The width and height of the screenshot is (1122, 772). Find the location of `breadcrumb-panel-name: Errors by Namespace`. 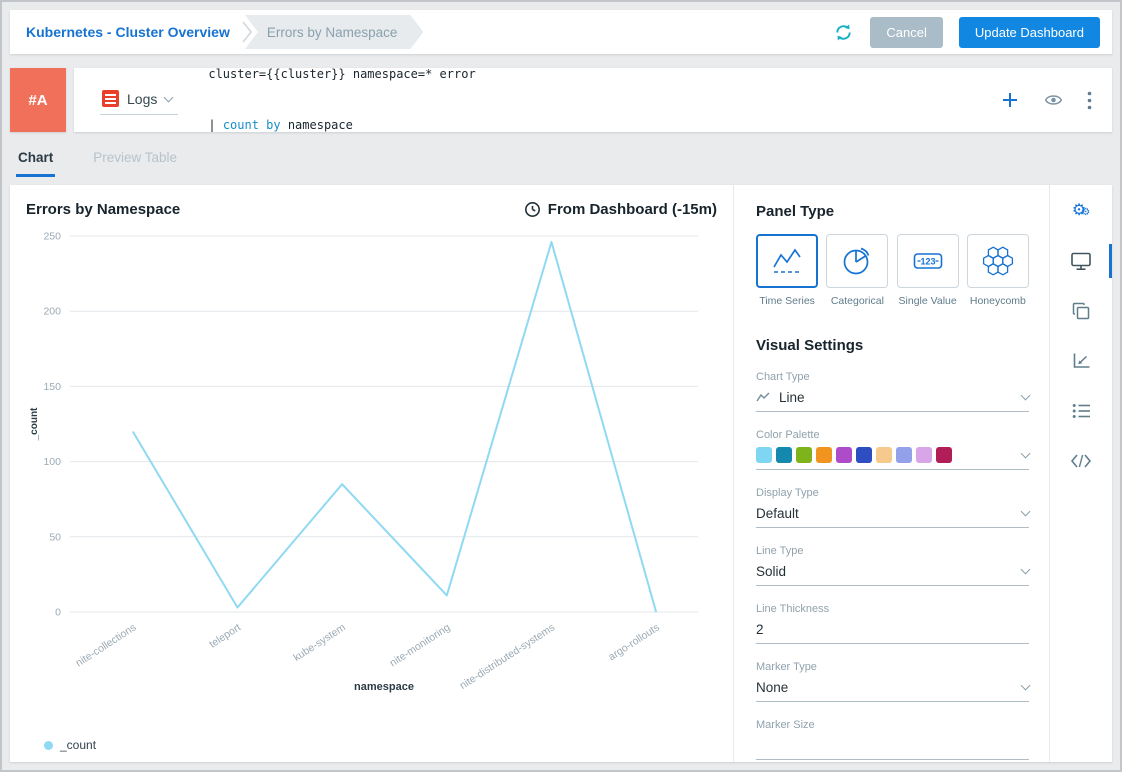

breadcrumb-panel-name: Errors by Namespace is located at coordinates (334, 32).